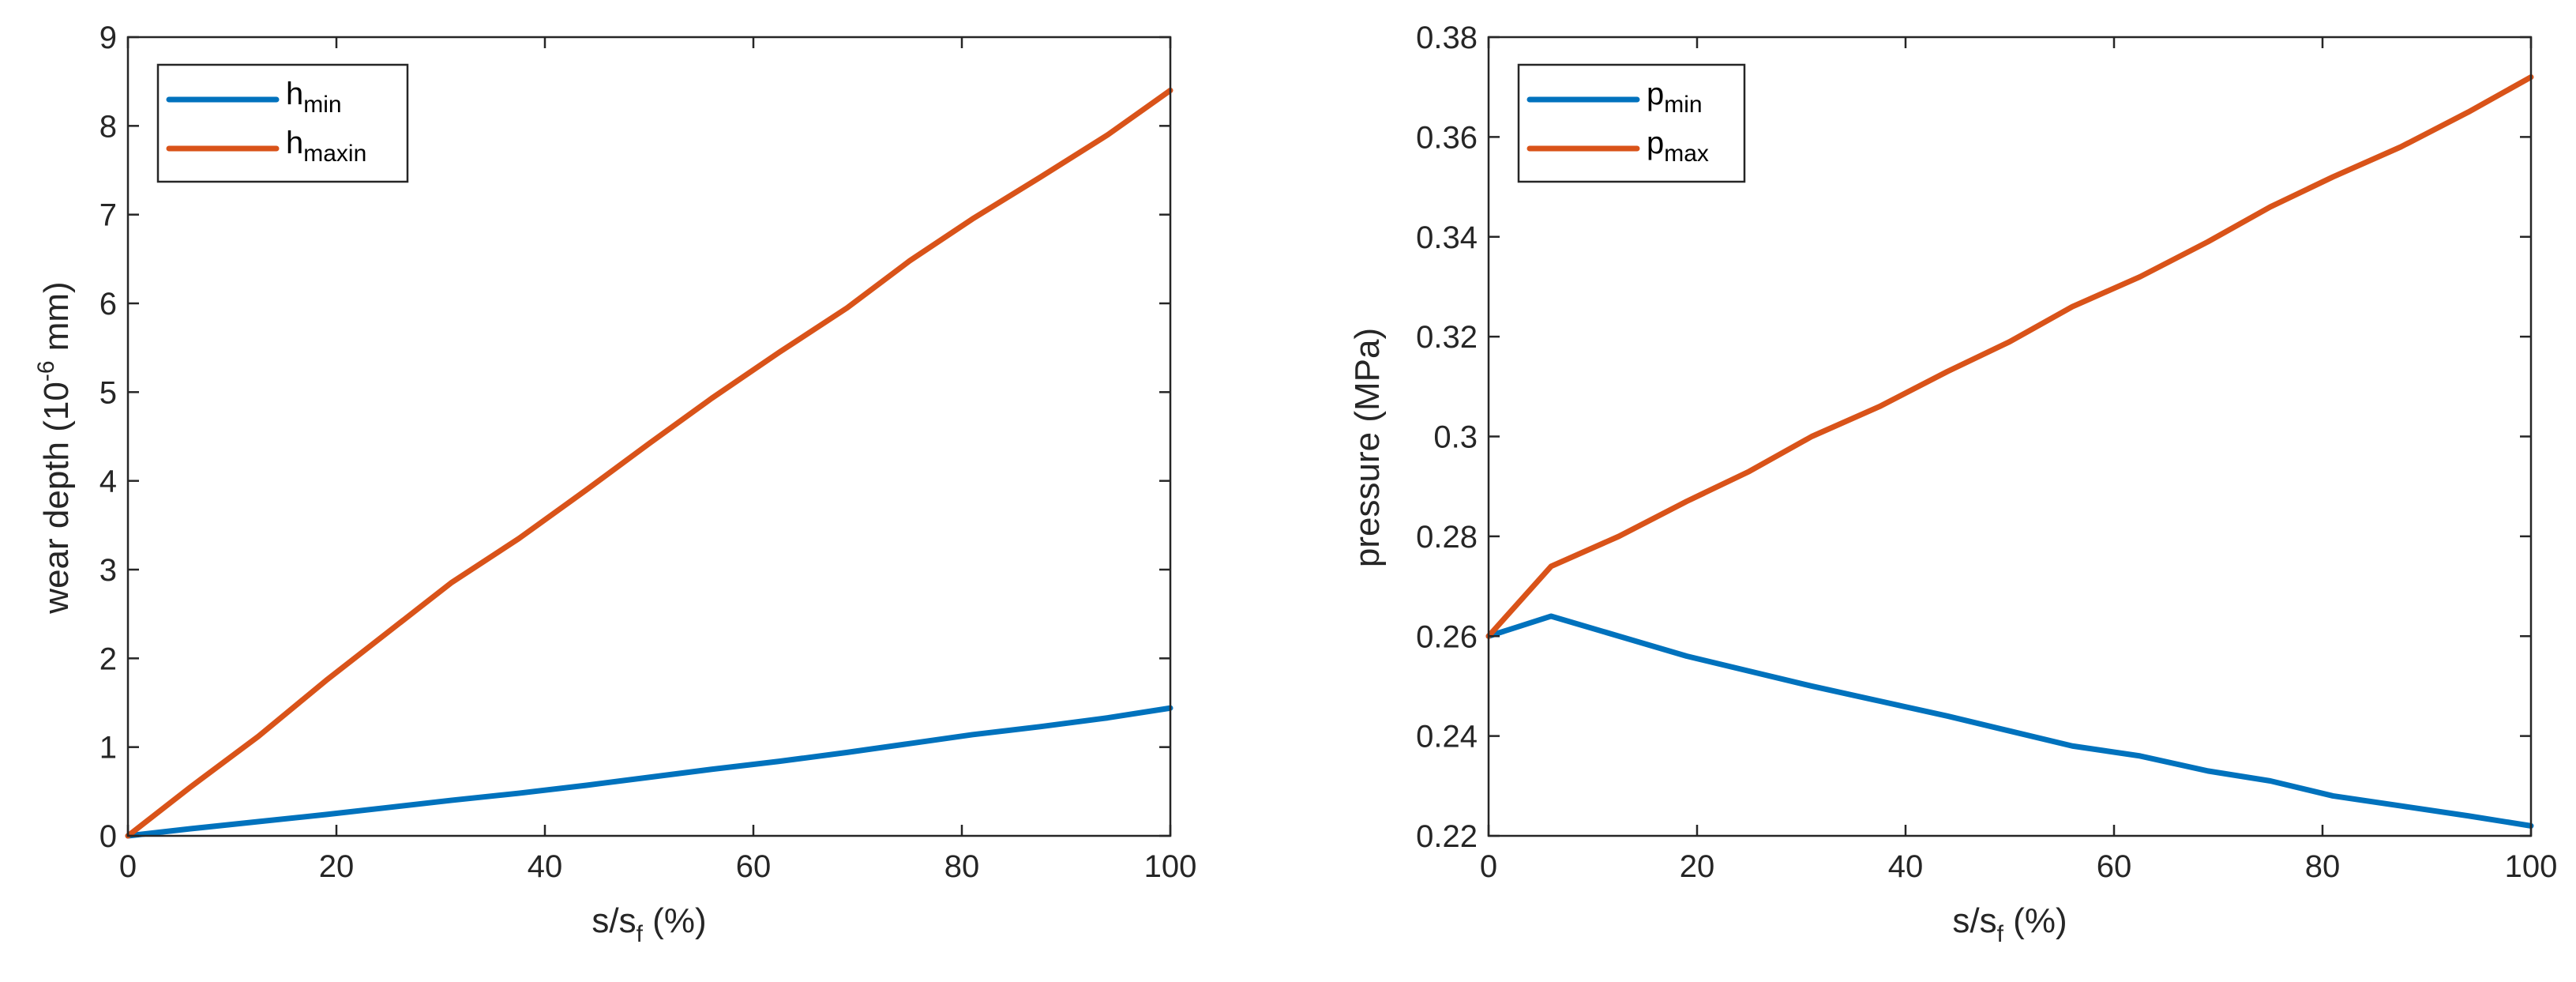 The image size is (2576, 982). I want to click on y-tick-label: 4, so click(108, 482).